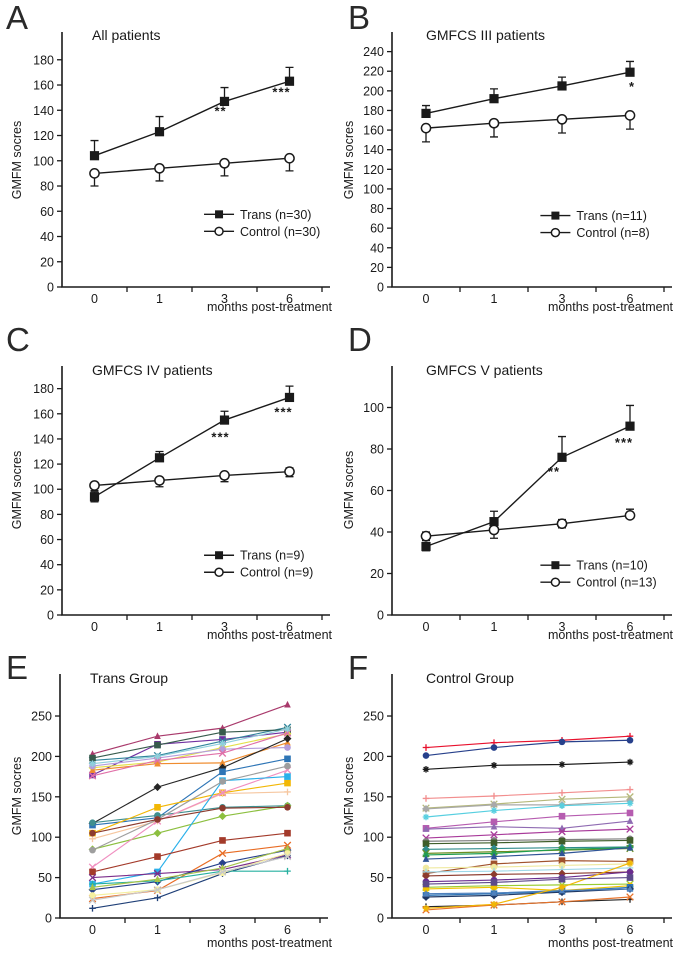 The width and height of the screenshot is (685, 964). I want to click on panel-letter: E, so click(17, 667).